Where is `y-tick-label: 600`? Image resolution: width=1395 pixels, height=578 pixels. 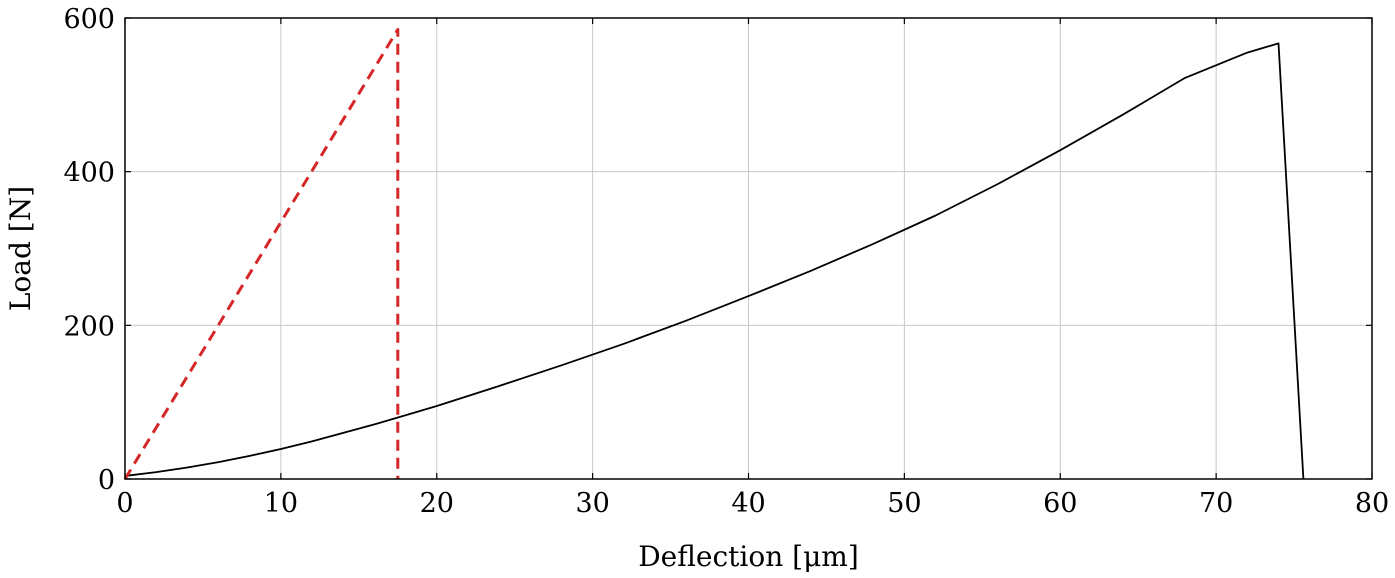 y-tick-label: 600 is located at coordinates (89, 19).